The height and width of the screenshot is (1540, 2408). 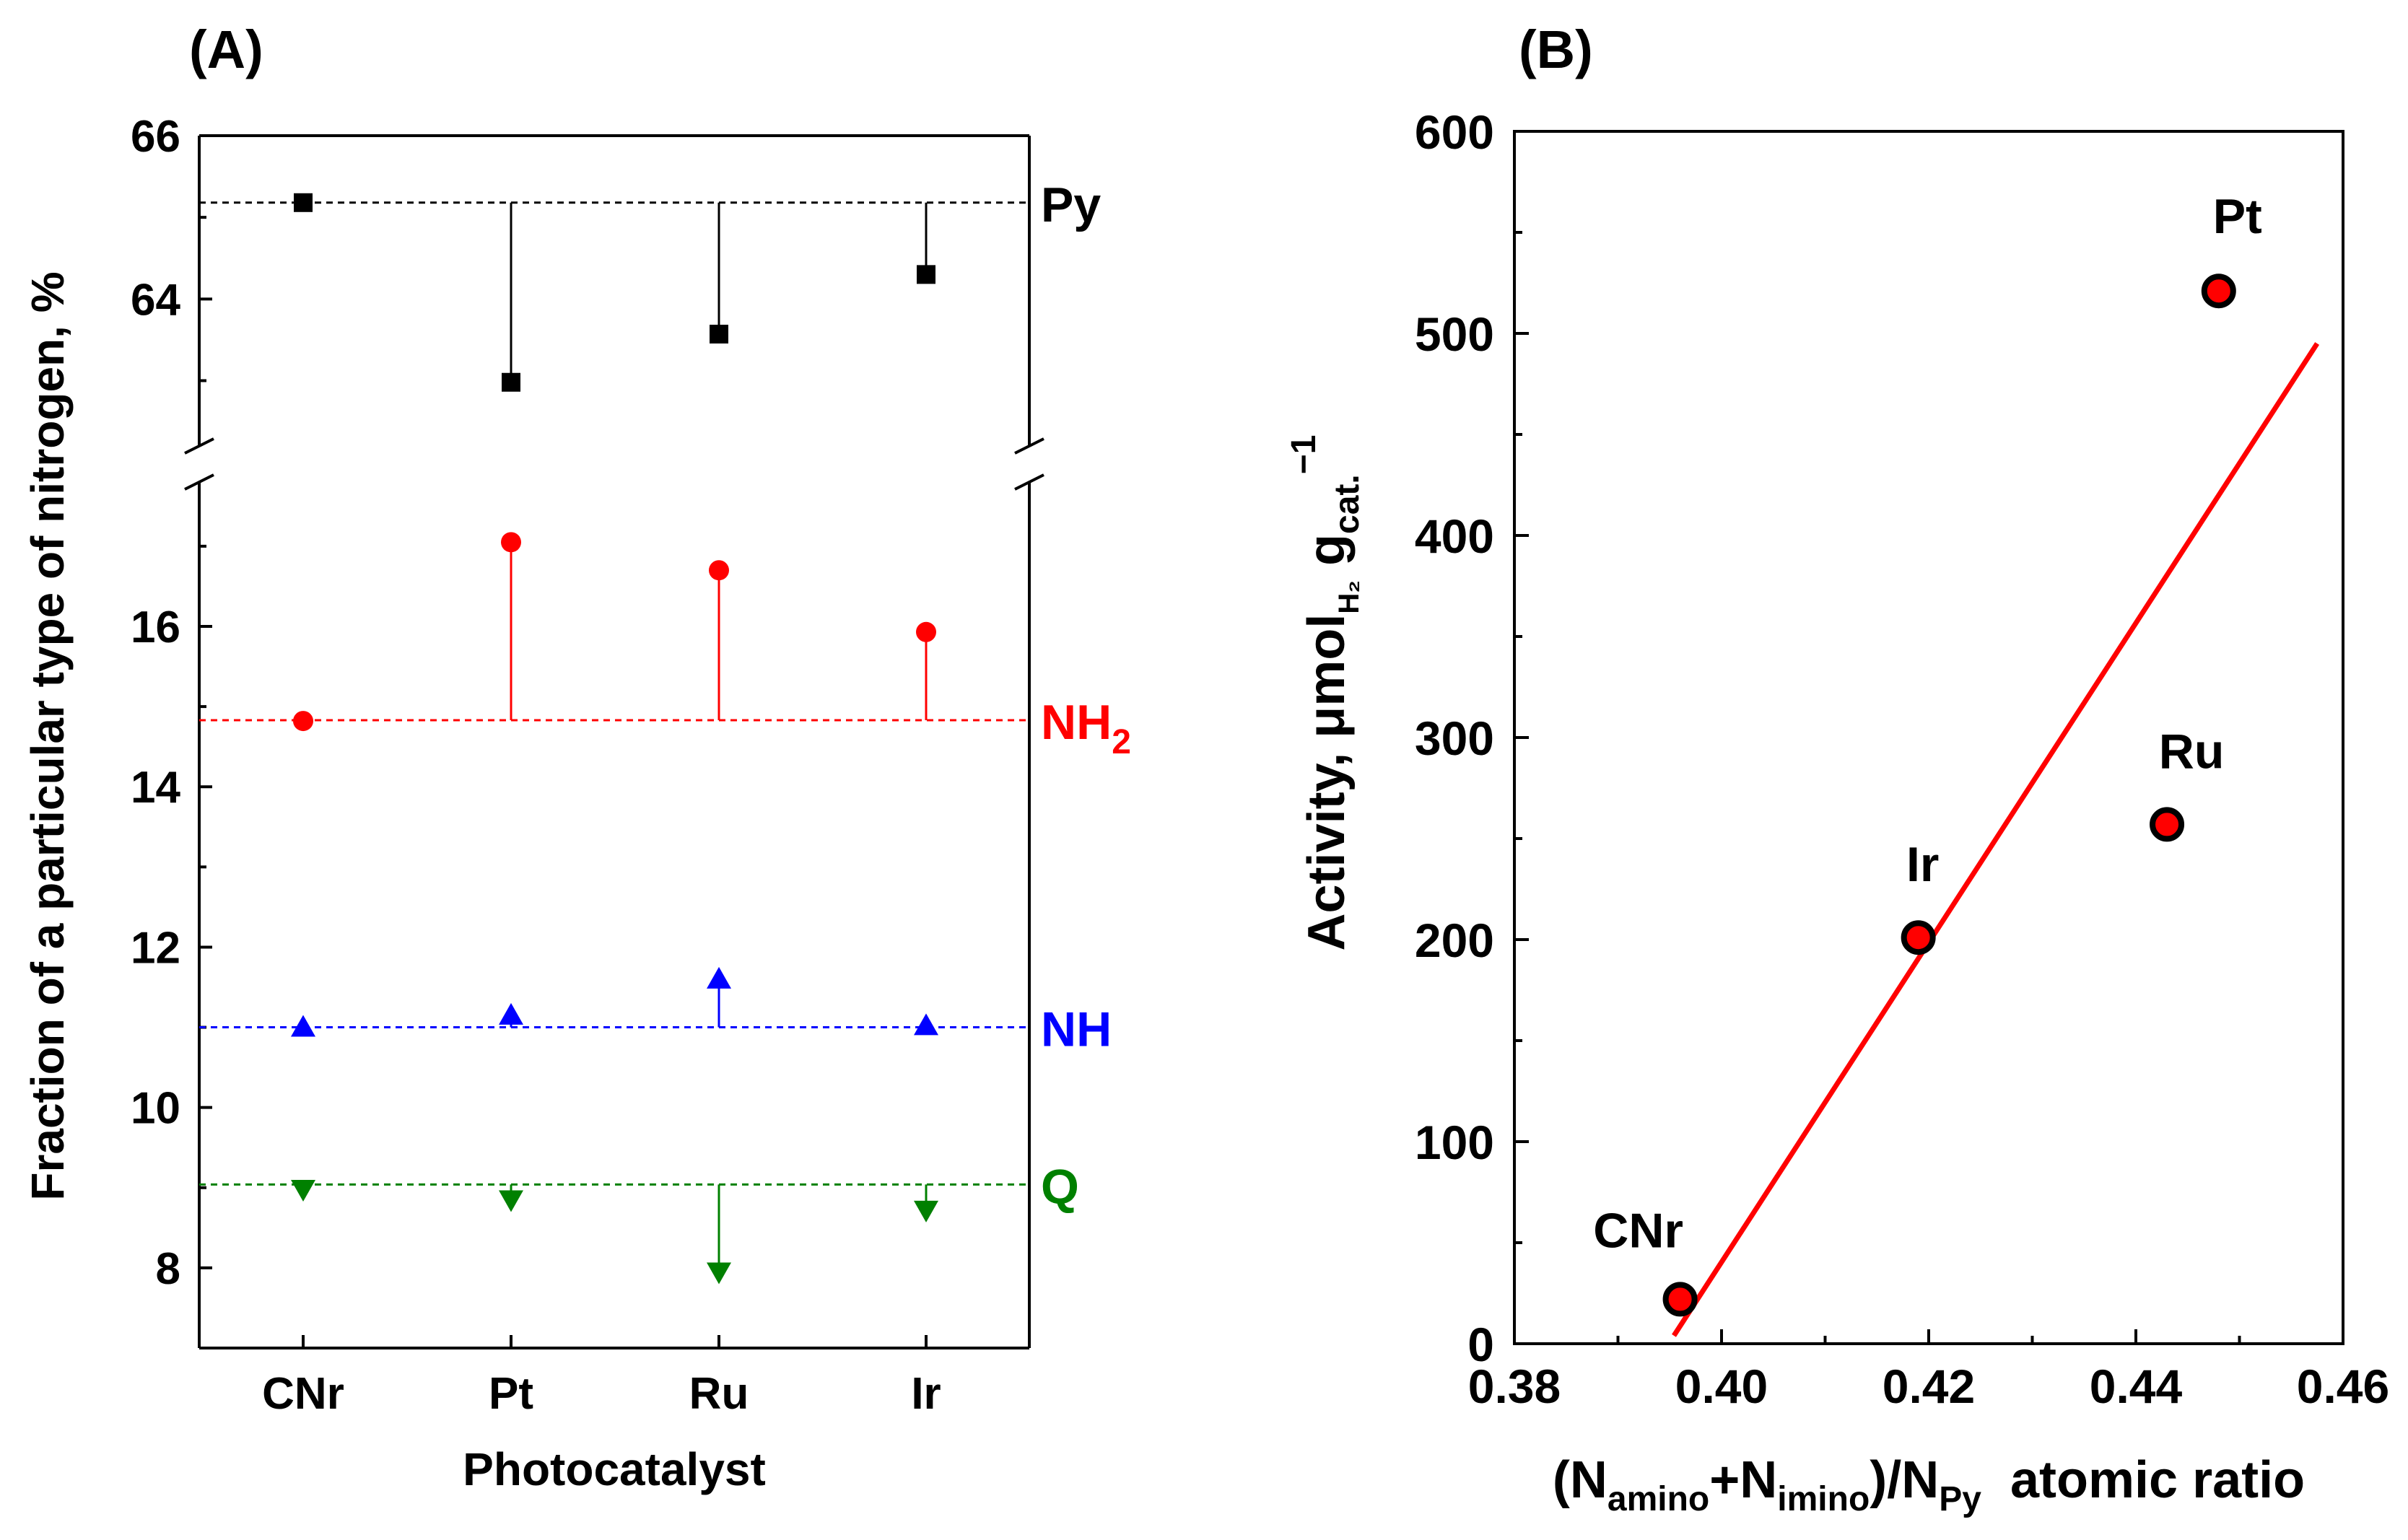 What do you see at coordinates (719, 1394) in the screenshot?
I see `x-tick-label: Ru` at bounding box center [719, 1394].